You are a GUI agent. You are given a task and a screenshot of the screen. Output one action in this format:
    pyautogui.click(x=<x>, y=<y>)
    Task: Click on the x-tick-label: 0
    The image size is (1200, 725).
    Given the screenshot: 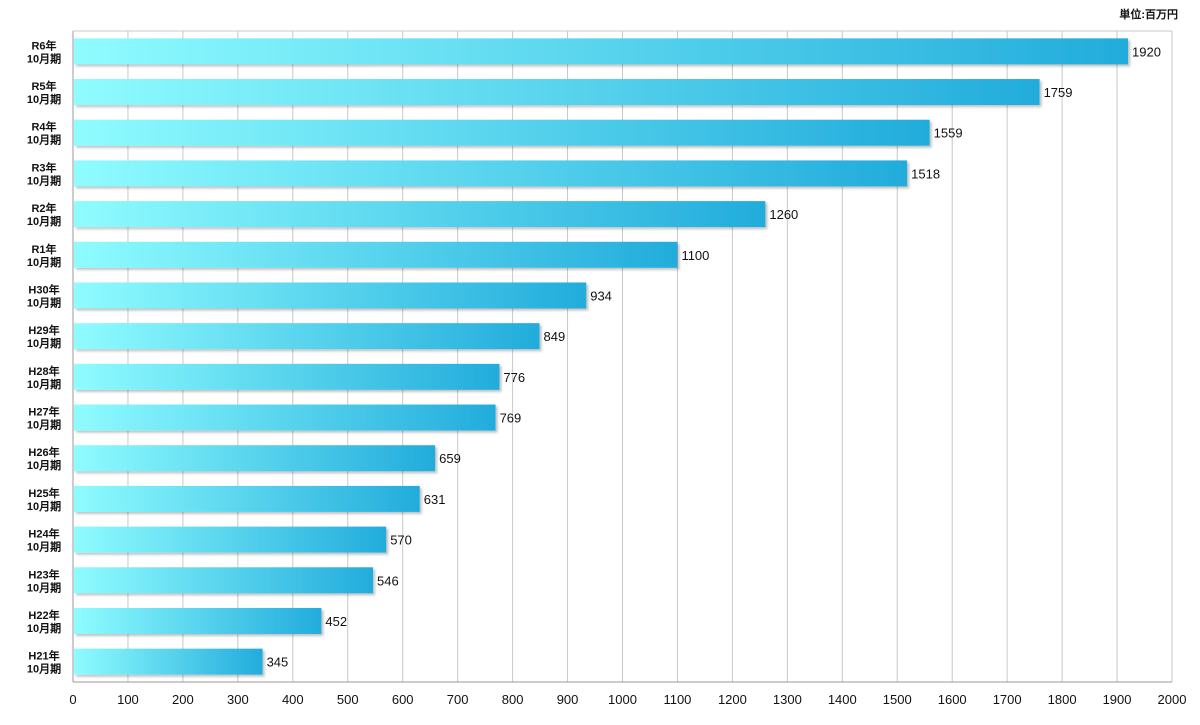 What is the action you would take?
    pyautogui.click(x=72, y=699)
    